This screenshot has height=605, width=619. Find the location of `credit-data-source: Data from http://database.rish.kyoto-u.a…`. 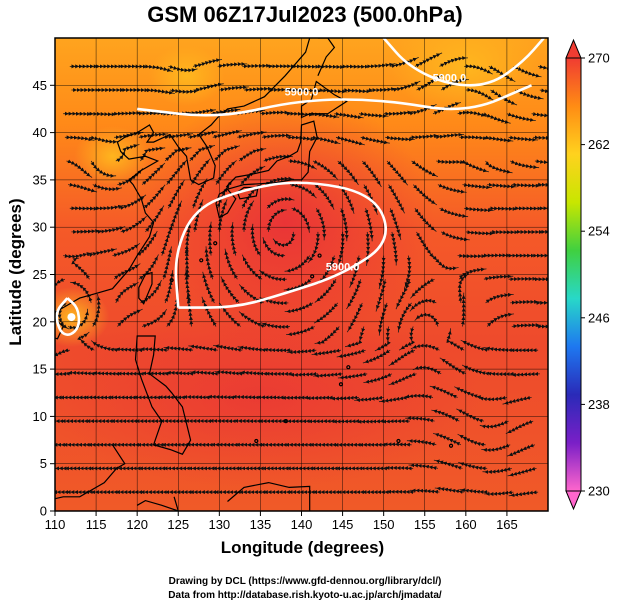

credit-data-source: Data from http://database.rish.kyoto-u.a… is located at coordinates (305, 595).